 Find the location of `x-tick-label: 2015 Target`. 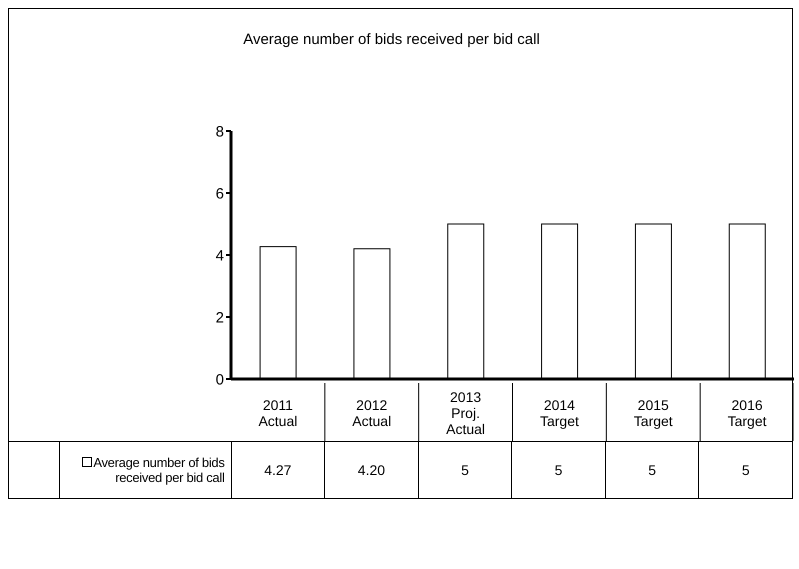

x-tick-label: 2015 Target is located at coordinates (653, 413).